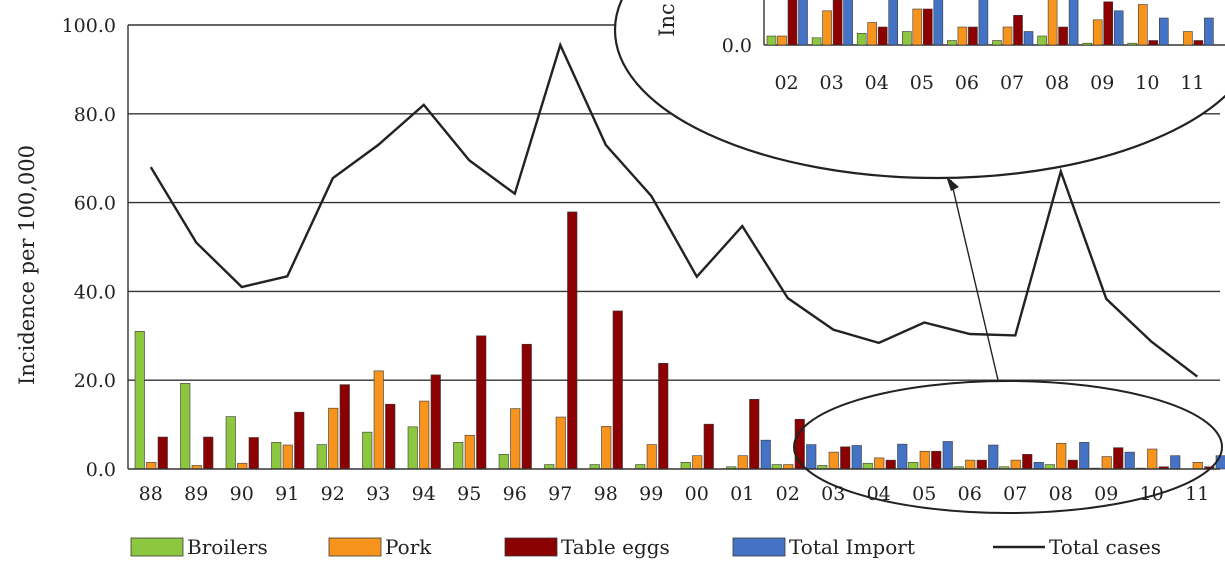  I want to click on x-tick-label: 02, so click(788, 494).